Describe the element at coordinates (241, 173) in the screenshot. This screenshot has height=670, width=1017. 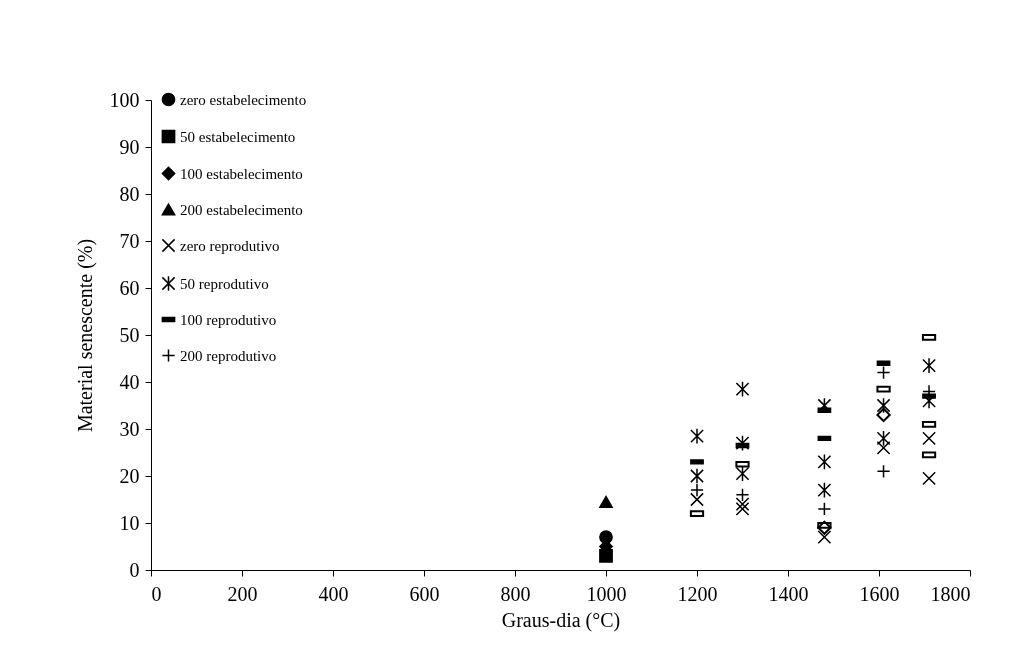
I see `legend-label: 100 estabelecimento` at that location.